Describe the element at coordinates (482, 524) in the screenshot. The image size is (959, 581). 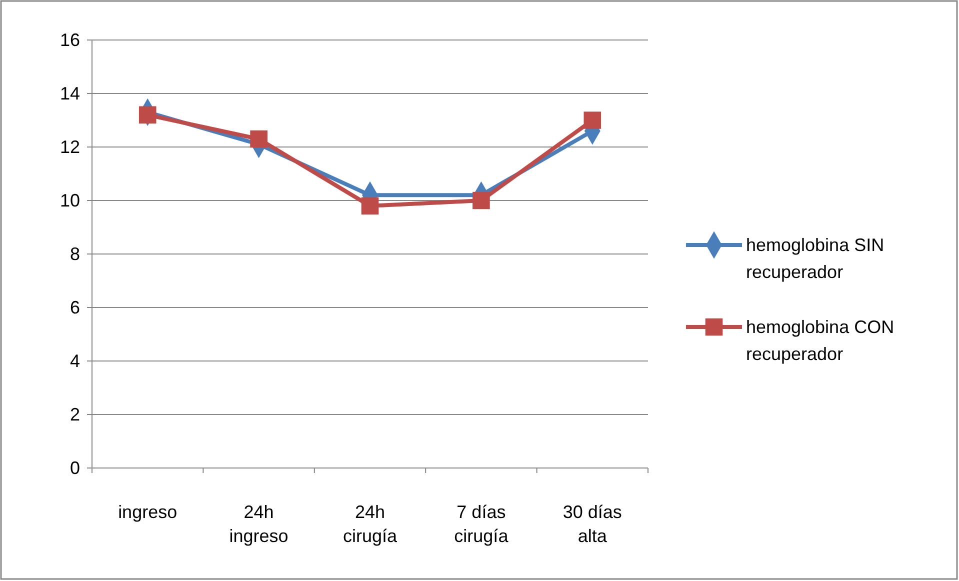
I see `x-tick-label: 7 días cirugía` at that location.